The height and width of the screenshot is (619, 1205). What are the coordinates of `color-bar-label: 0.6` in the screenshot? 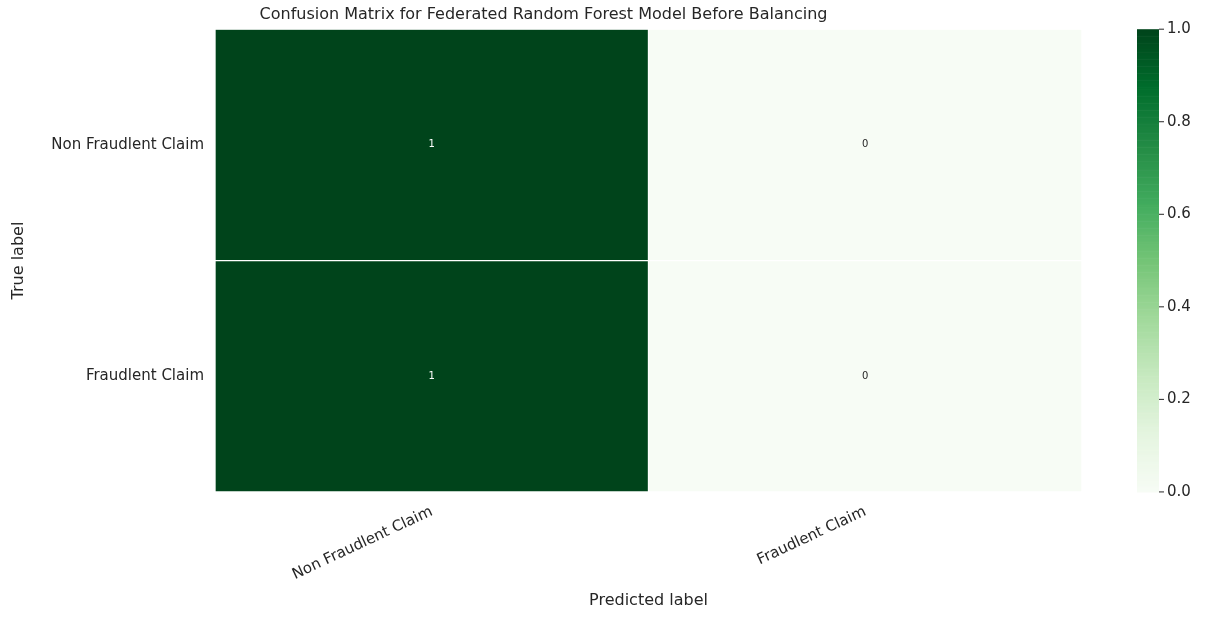 It's located at (1179, 213).